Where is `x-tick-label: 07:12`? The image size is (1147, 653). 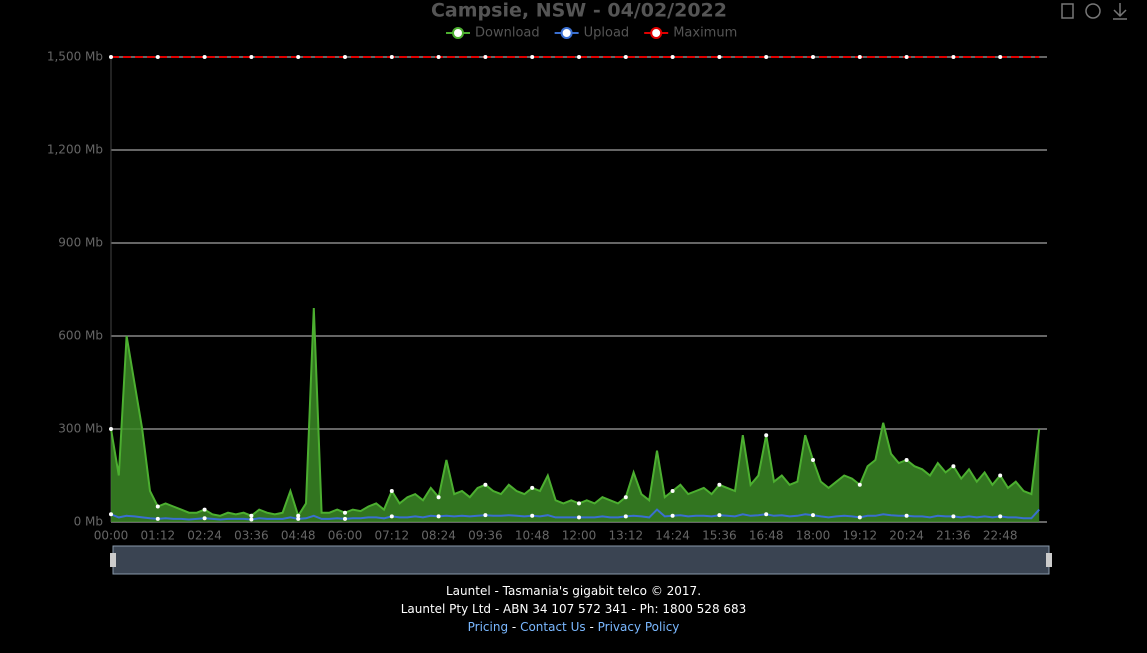 x-tick-label: 07:12 is located at coordinates (392, 536).